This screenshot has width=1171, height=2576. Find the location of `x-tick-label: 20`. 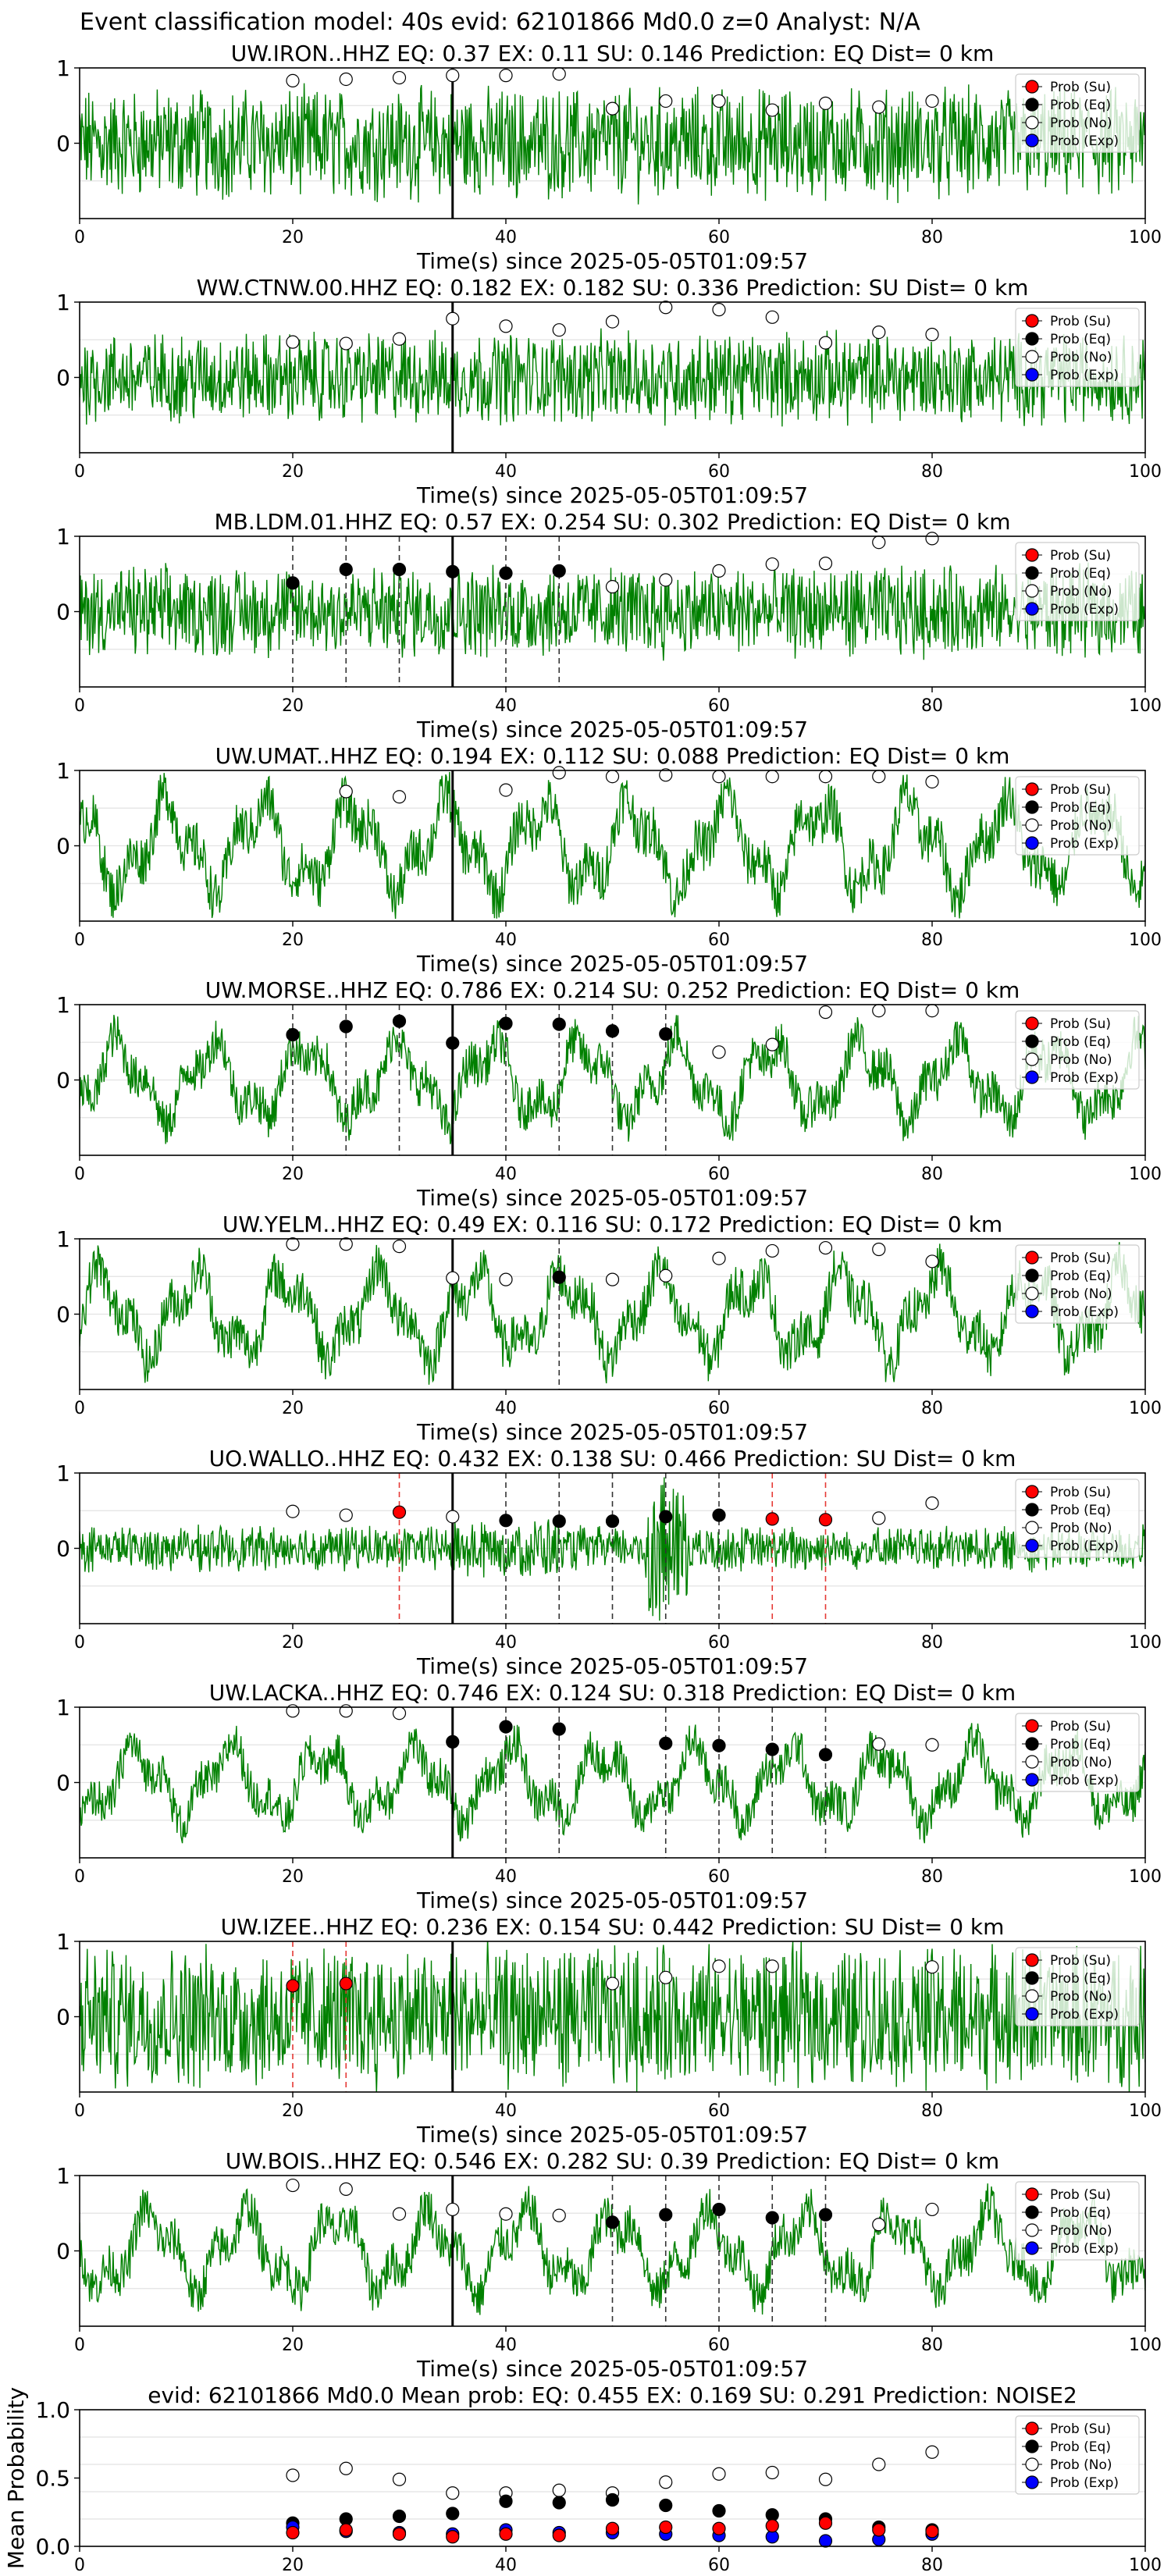

x-tick-label: 20 is located at coordinates (293, 1174).